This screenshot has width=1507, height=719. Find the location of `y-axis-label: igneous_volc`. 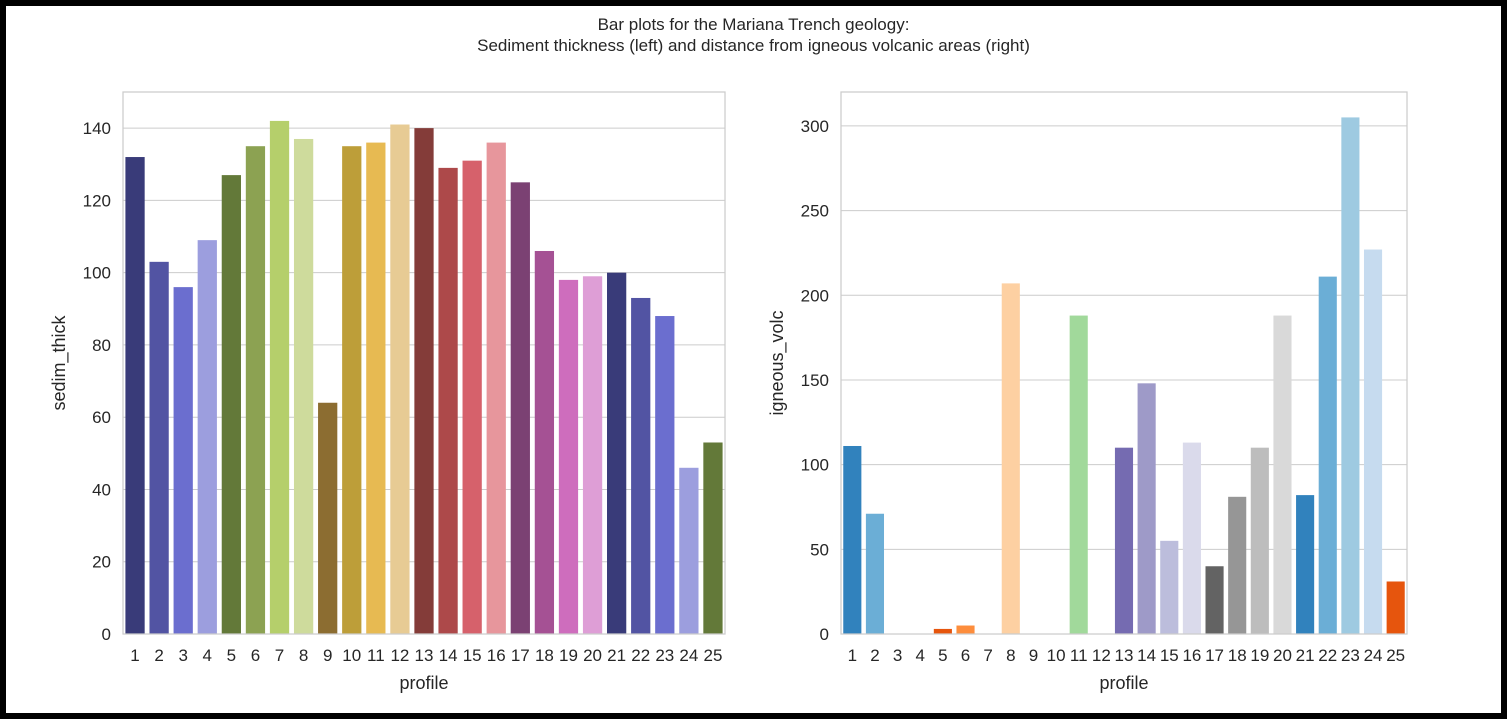

y-axis-label: igneous_volc is located at coordinates (777, 362).